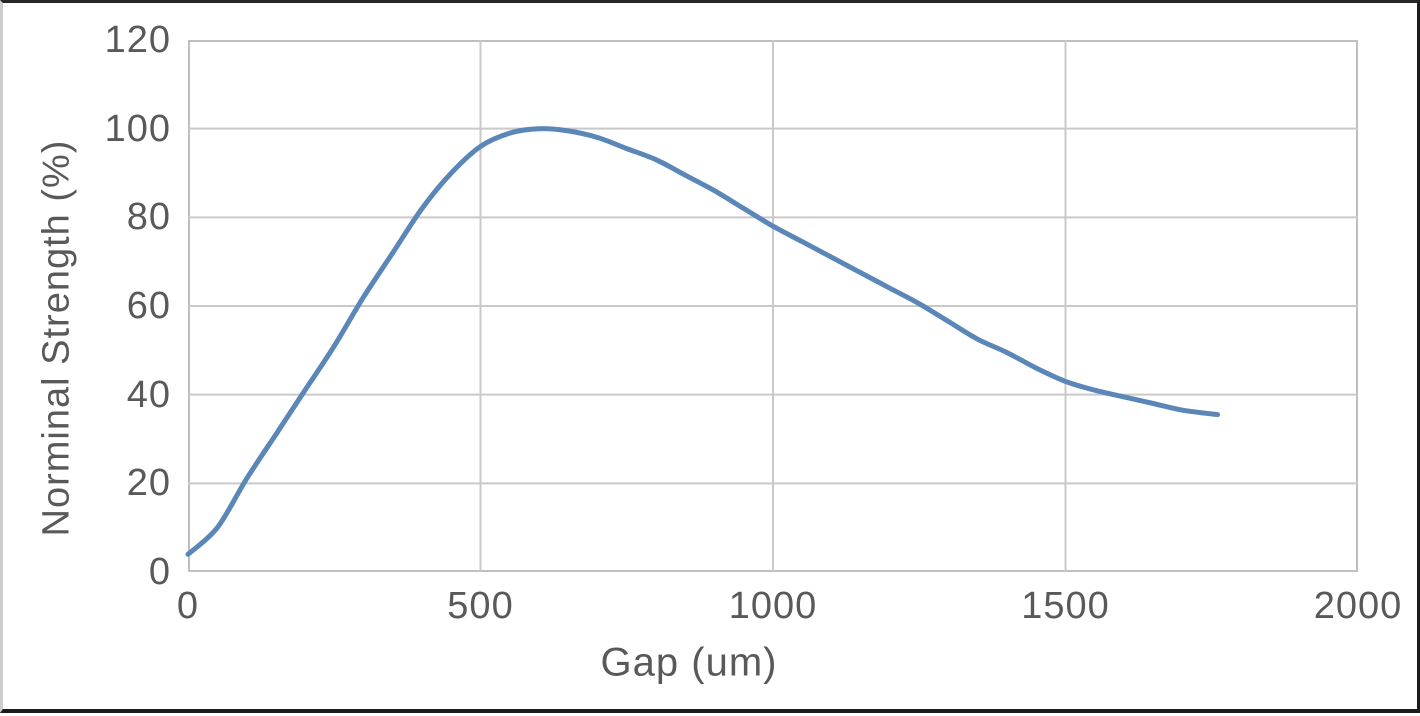 The width and height of the screenshot is (1420, 716). What do you see at coordinates (138, 129) in the screenshot?
I see `y-tick-label: 100` at bounding box center [138, 129].